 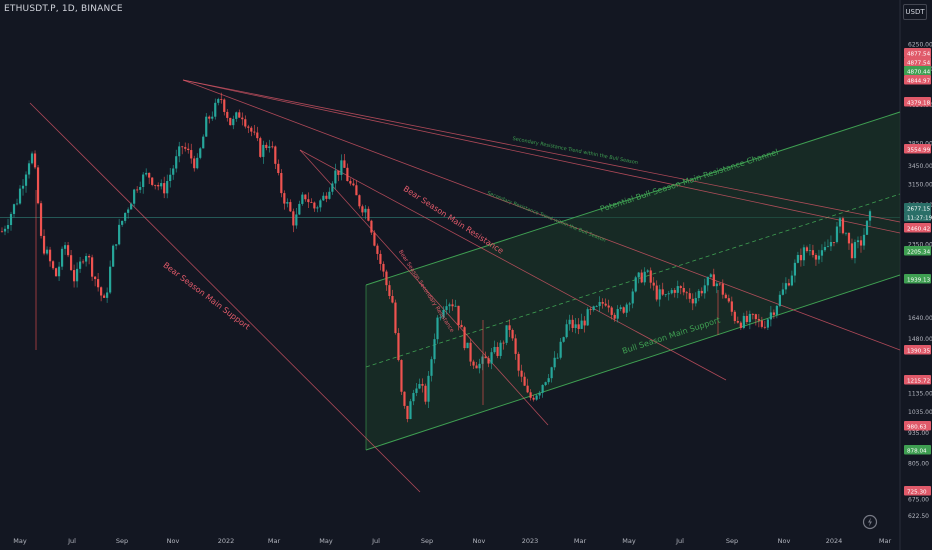 I want to click on y-tick-label: 1135.00, so click(x=920, y=393).